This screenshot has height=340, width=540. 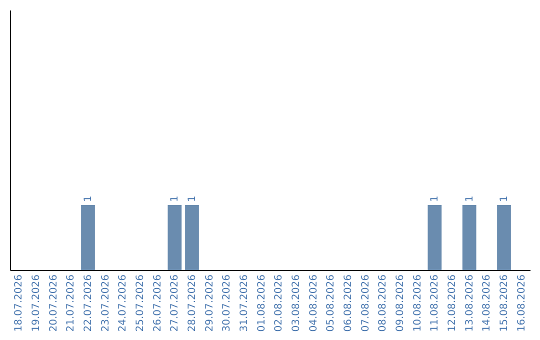 I want to click on x-tick-label: 21.07.2026, so click(x=71, y=303).